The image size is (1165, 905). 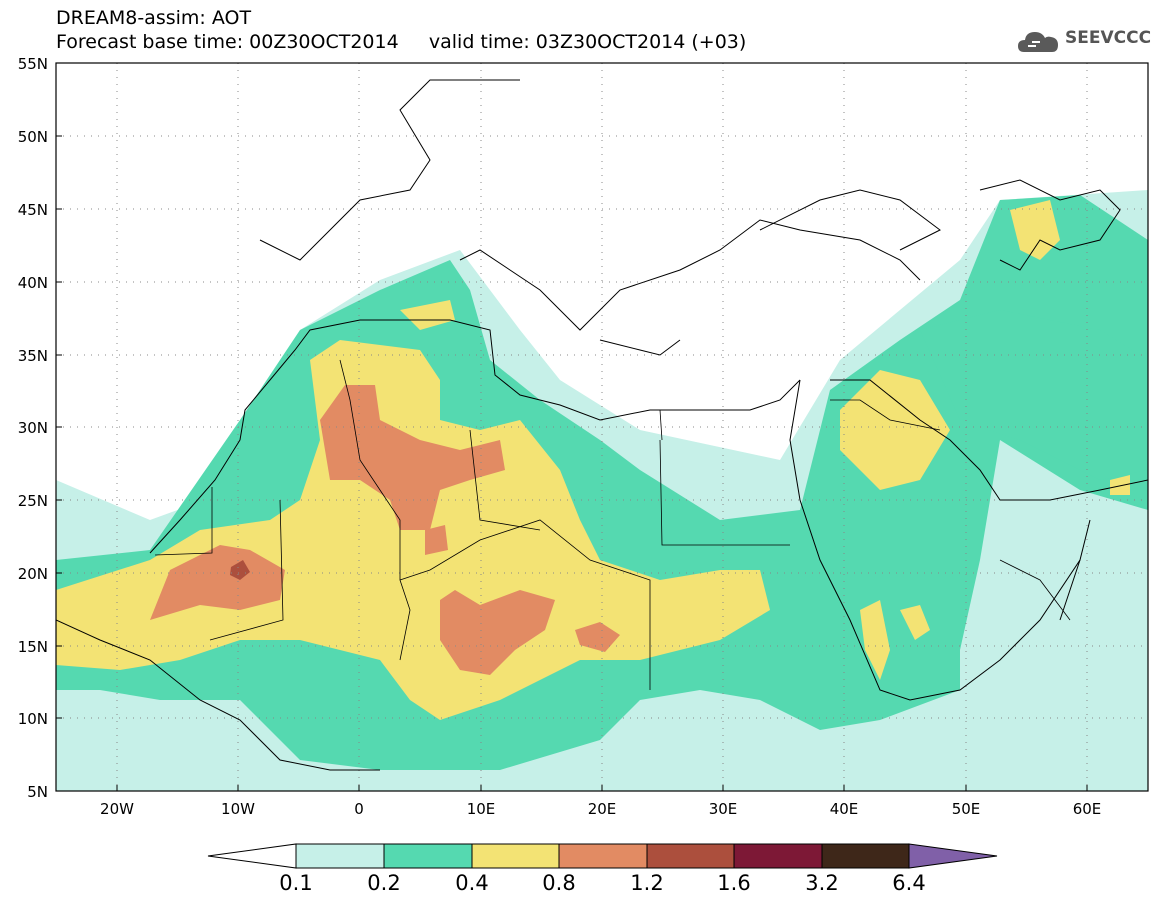 What do you see at coordinates (32, 64) in the screenshot?
I see `lat-label: 55N` at bounding box center [32, 64].